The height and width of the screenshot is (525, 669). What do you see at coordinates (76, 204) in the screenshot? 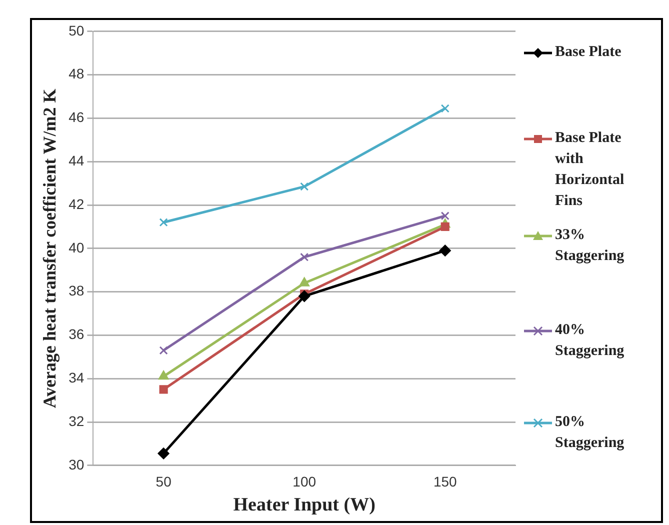
I see `y-tick-label: 42` at bounding box center [76, 204].